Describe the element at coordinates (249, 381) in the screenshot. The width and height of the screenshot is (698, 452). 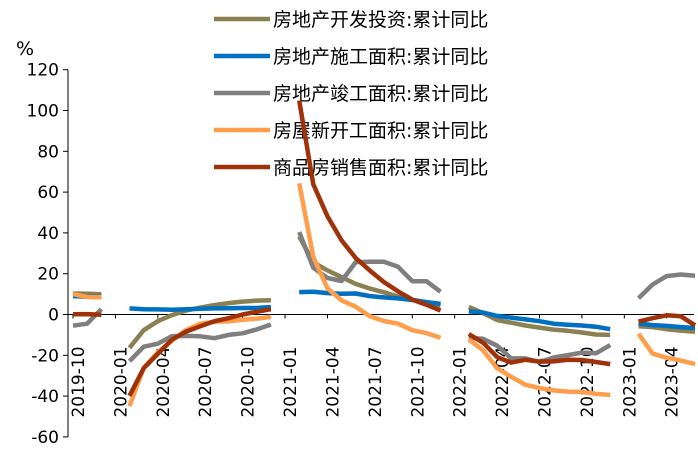
I see `x-tick-label: 2020-10` at that location.